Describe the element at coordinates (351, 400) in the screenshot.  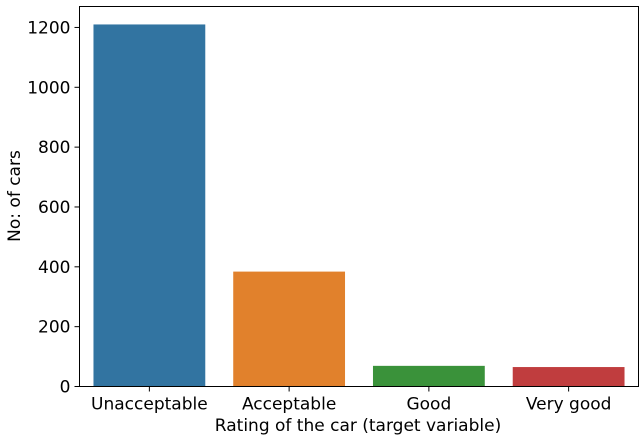
I see `x-axis-ticks: Unacceptable Acceptable Good Very good` at that location.